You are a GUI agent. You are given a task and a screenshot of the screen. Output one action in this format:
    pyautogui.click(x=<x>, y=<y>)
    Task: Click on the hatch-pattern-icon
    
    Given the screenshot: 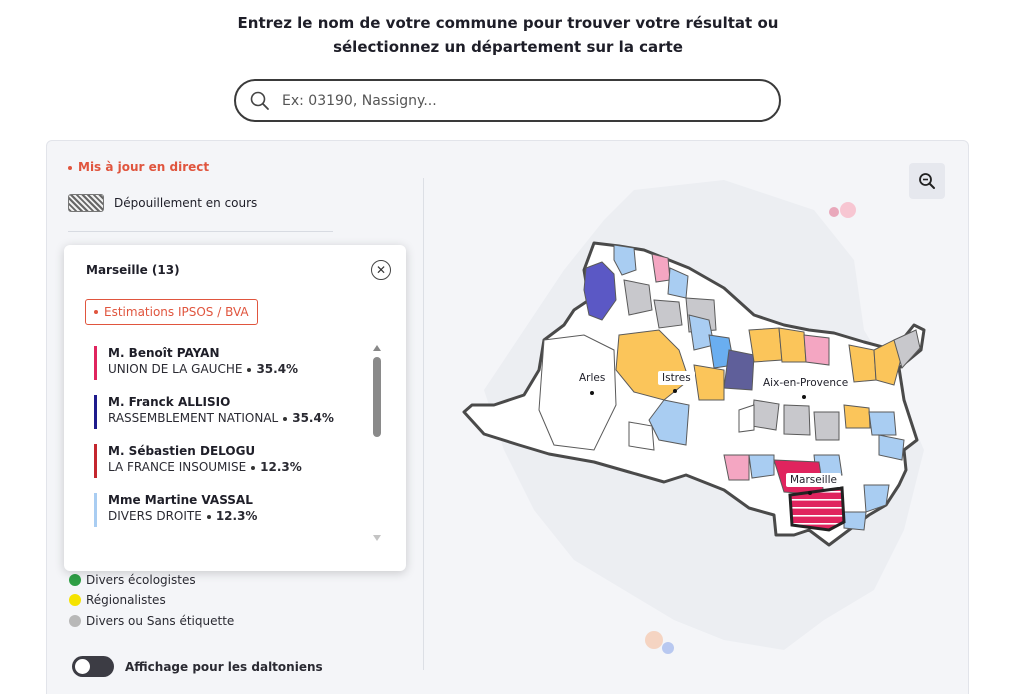 What is the action you would take?
    pyautogui.click(x=86, y=203)
    